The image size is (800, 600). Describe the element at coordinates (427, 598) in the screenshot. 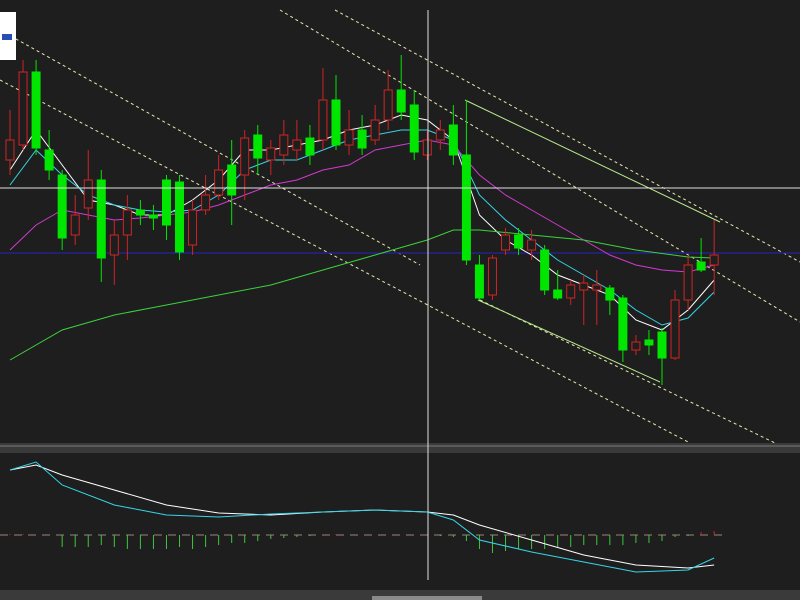

I see `scrollbar` at that location.